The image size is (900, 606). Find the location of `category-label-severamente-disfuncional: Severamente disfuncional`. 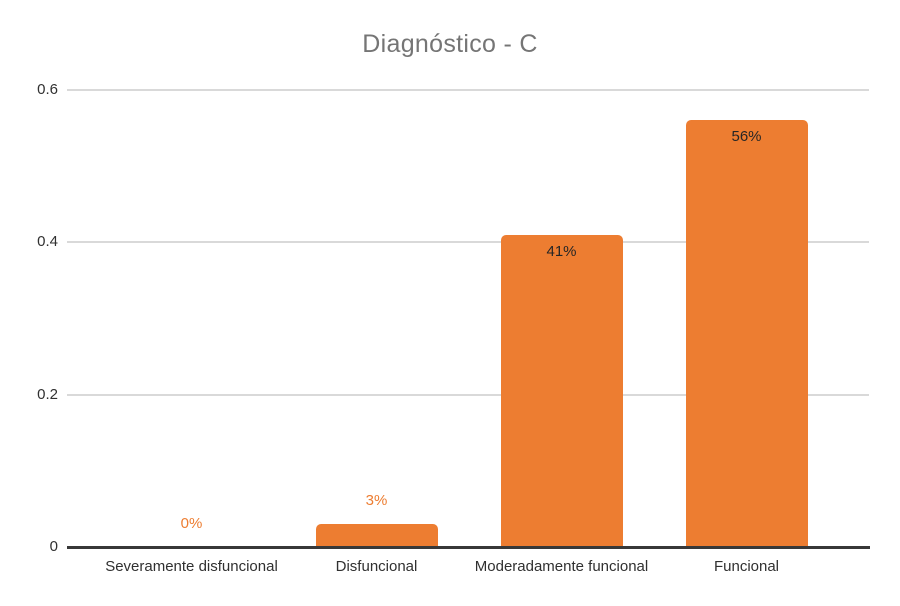

category-label-severamente-disfuncional: Severamente disfuncional is located at coordinates (191, 566).